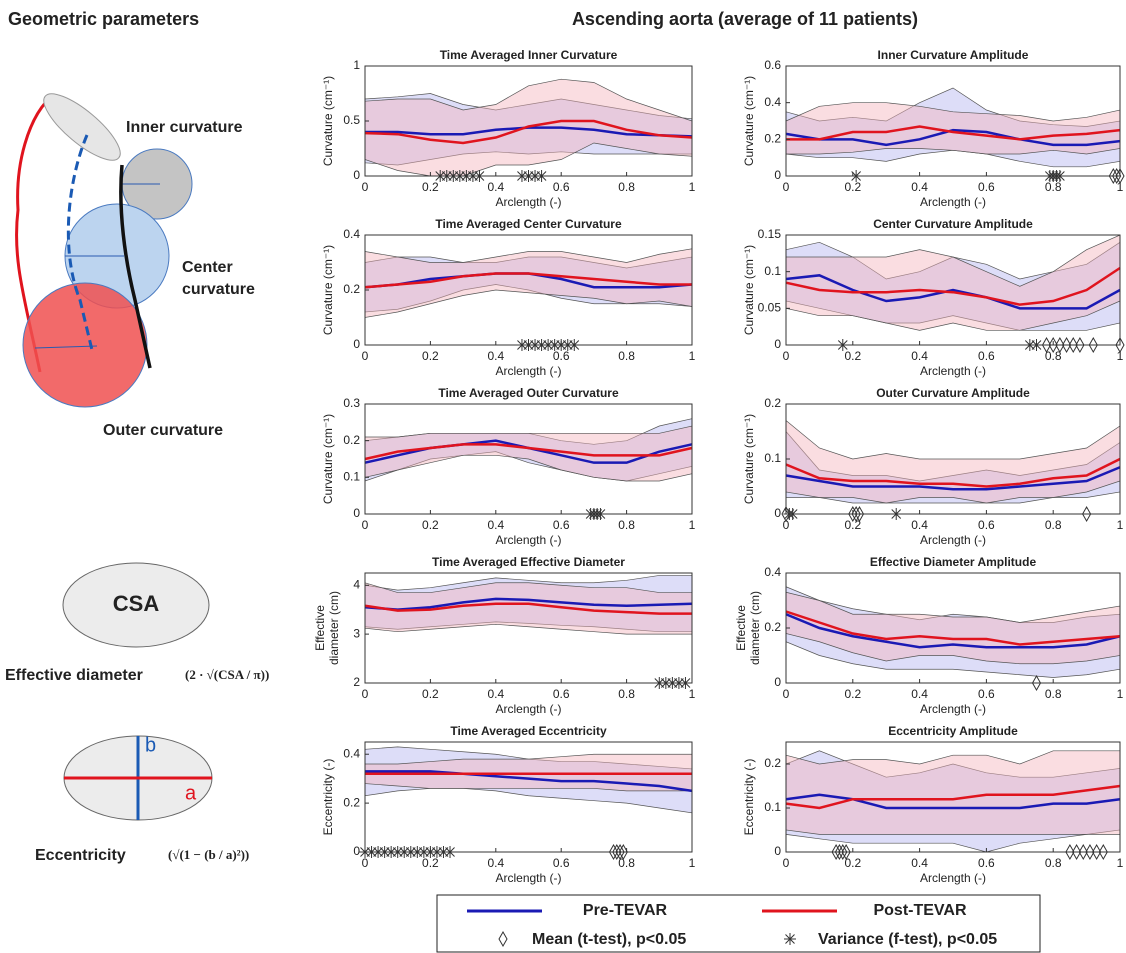 Image resolution: width=1126 pixels, height=953 pixels. I want to click on band, so click(528, 453).